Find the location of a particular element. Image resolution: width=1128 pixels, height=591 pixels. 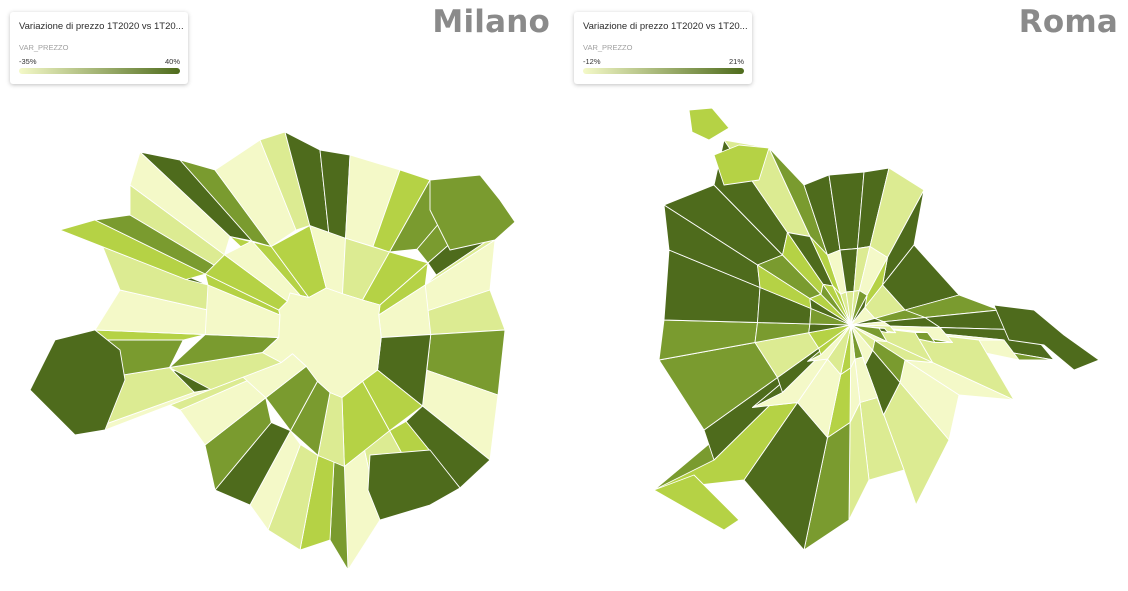

legend-min-label: -35% is located at coordinates (28, 61).